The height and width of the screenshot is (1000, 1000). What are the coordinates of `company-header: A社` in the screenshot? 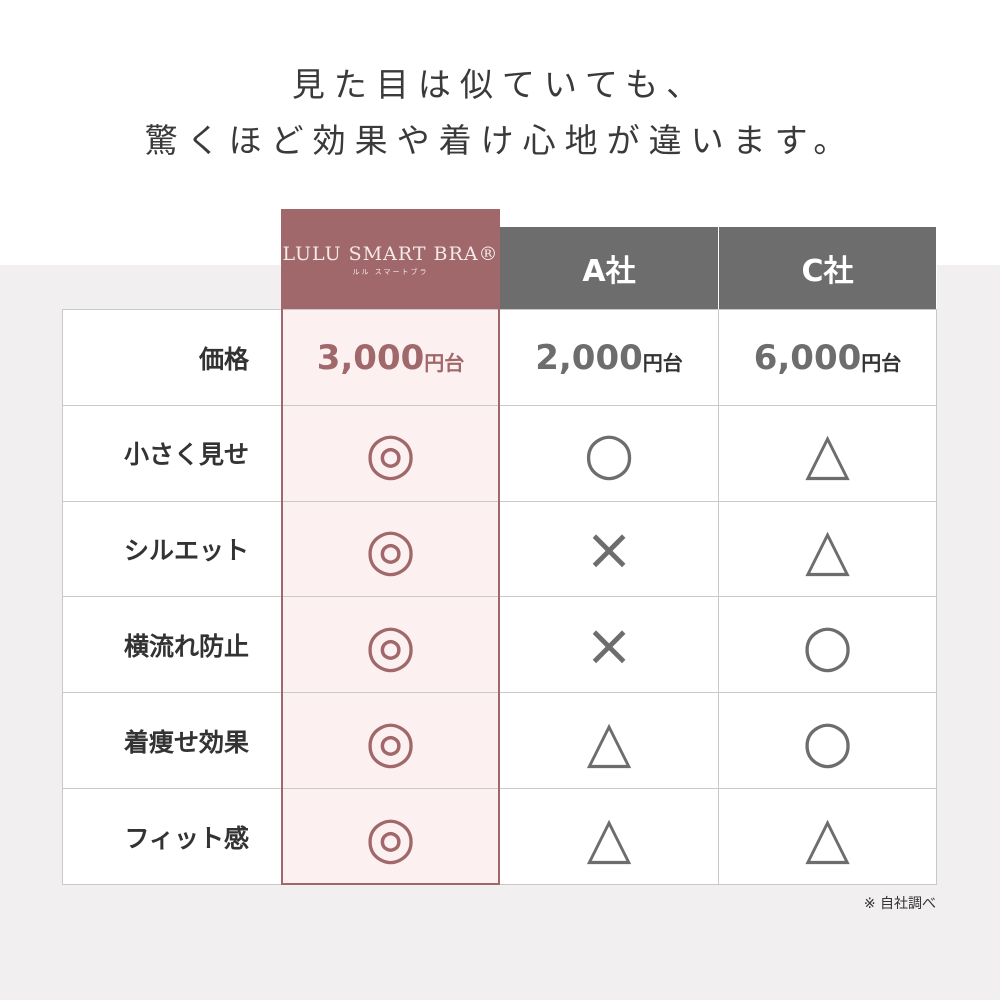 It's located at (609, 268).